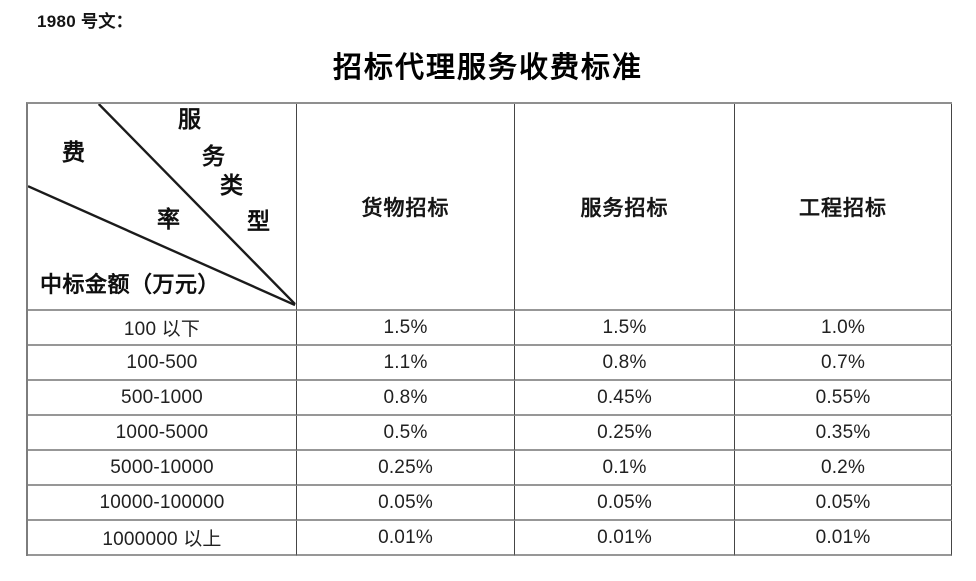 The height and width of the screenshot is (581, 976). I want to click on fee-value-cell: 0.45%, so click(625, 398).